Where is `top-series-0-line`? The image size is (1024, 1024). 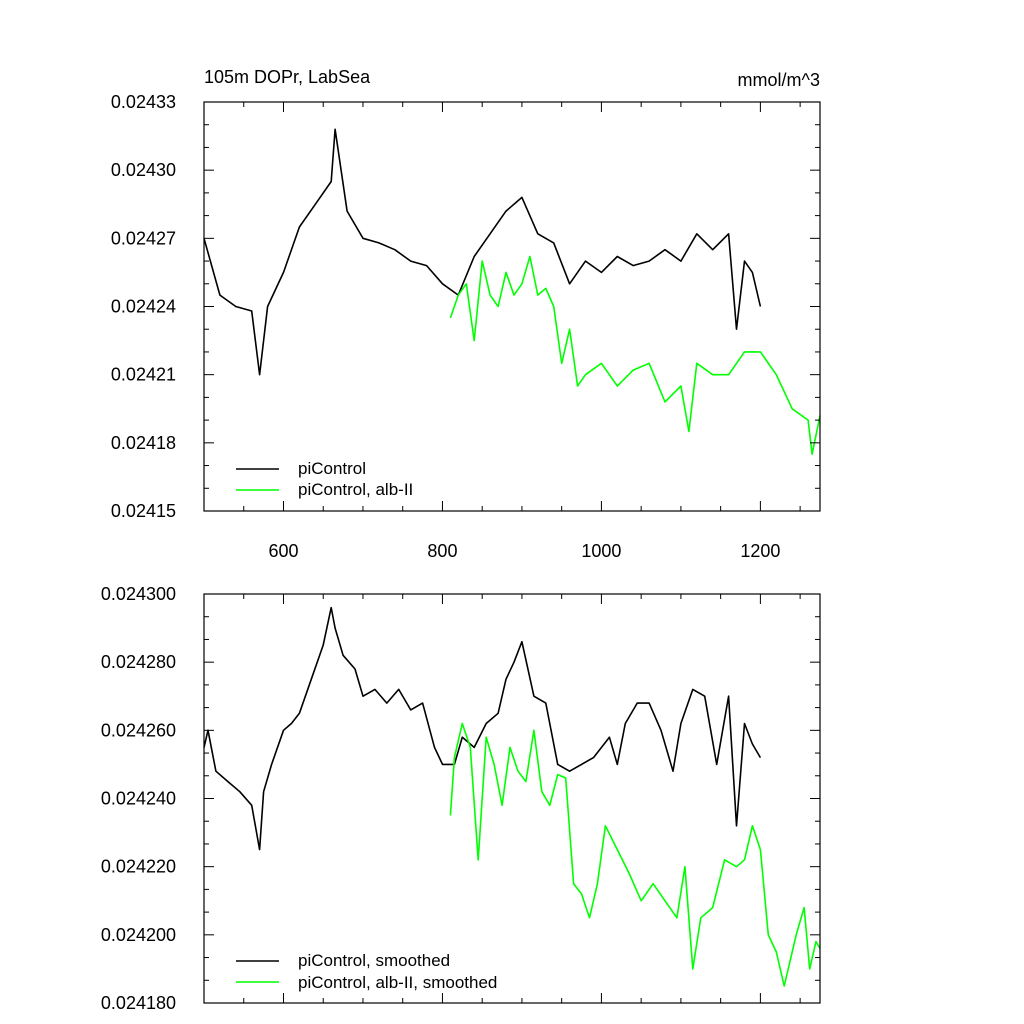 top-series-0-line is located at coordinates (482, 252).